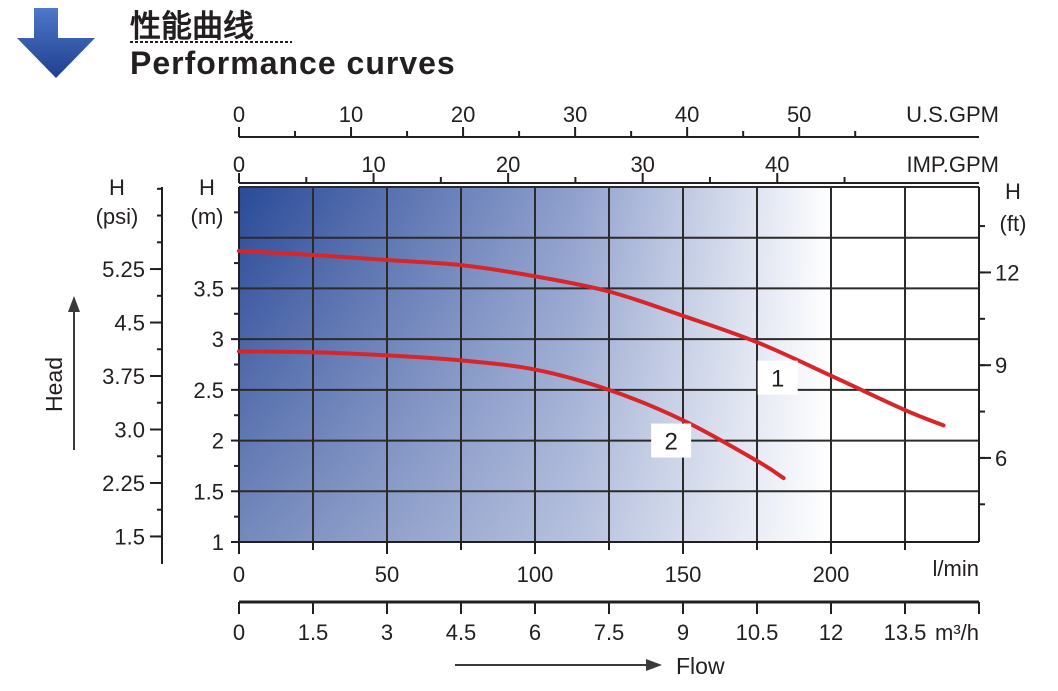 Image resolution: width=1058 pixels, height=691 pixels. Describe the element at coordinates (207, 187) in the screenshot. I see `y-m-label-top: H` at that location.